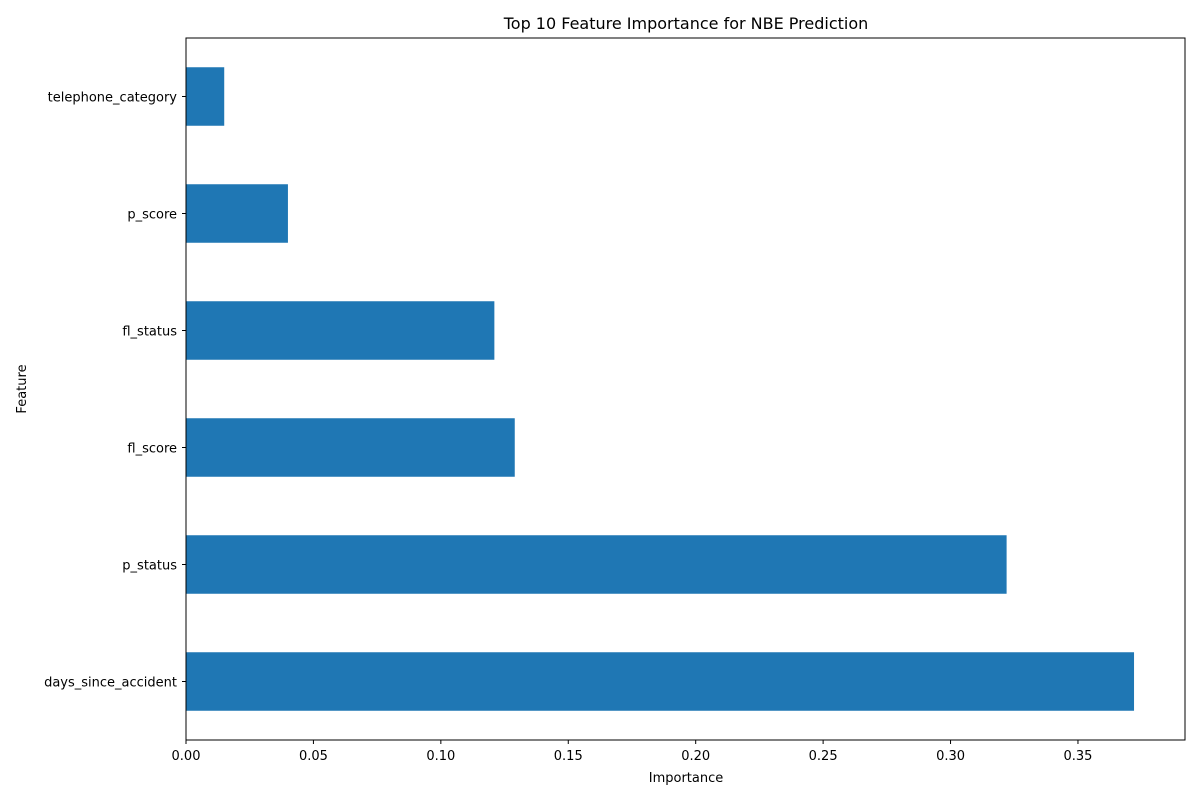 The width and height of the screenshot is (1200, 800). Describe the element at coordinates (110, 683) in the screenshot. I see `y-tick-label: days_since_accident` at that location.